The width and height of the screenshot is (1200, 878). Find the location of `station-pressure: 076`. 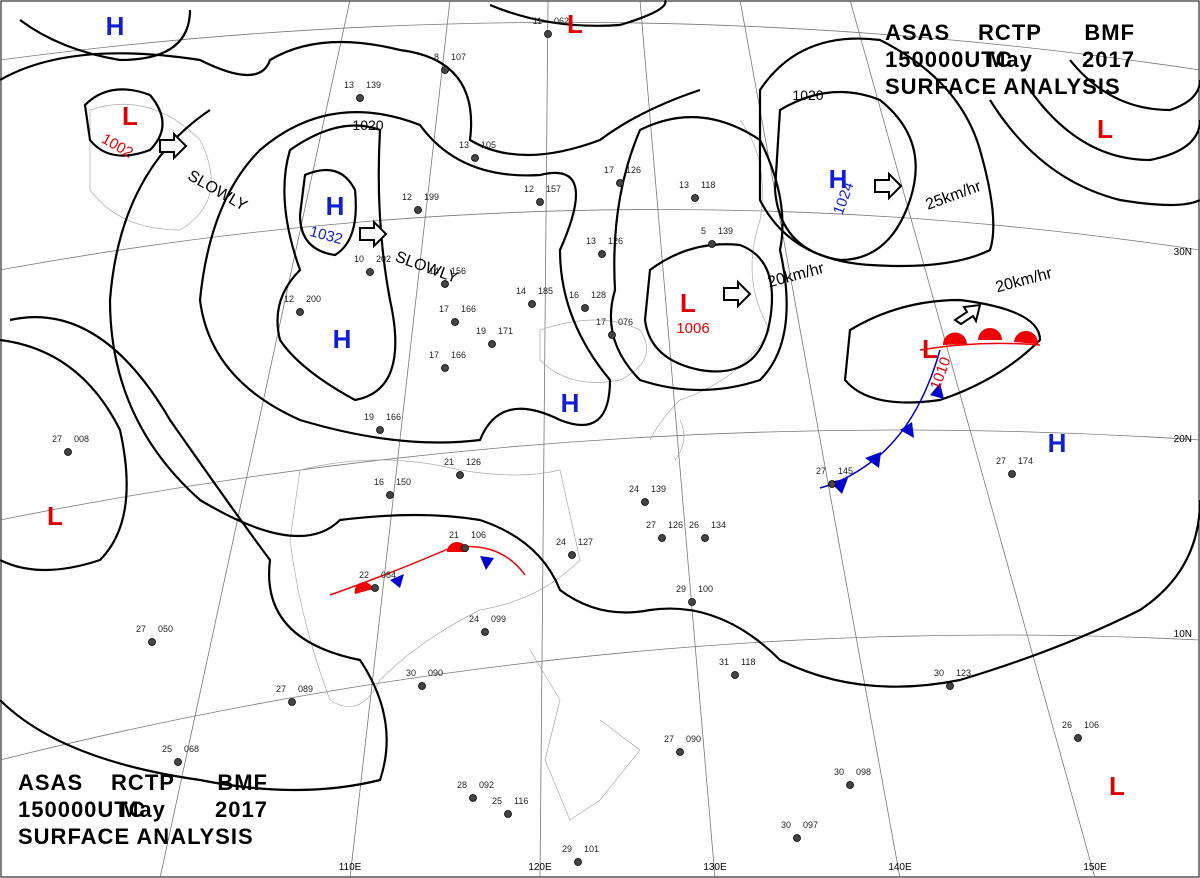

station-pressure: 076 is located at coordinates (625, 322).